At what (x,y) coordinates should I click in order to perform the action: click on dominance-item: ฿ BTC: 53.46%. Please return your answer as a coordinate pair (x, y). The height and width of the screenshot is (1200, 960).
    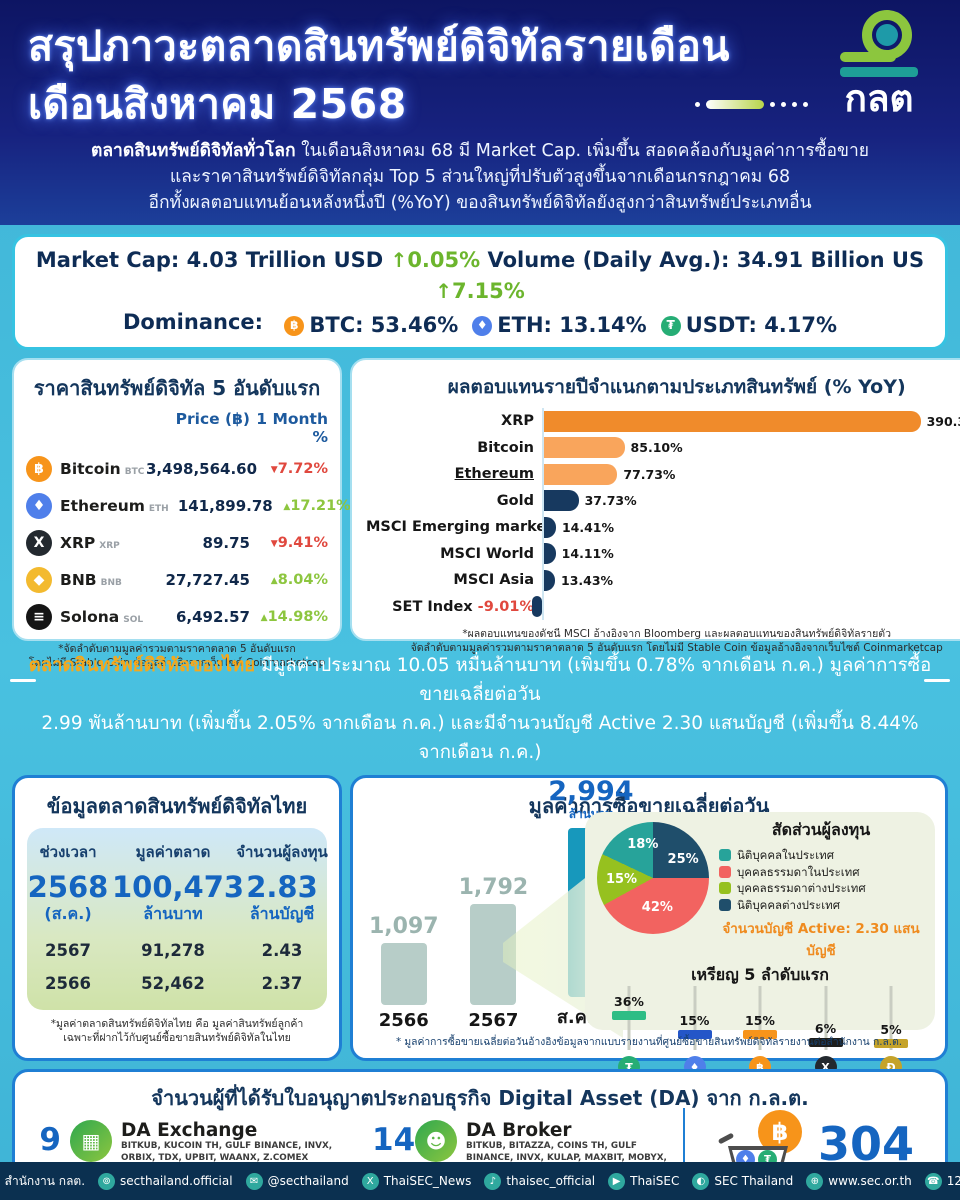
    Looking at the image, I should click on (371, 325).